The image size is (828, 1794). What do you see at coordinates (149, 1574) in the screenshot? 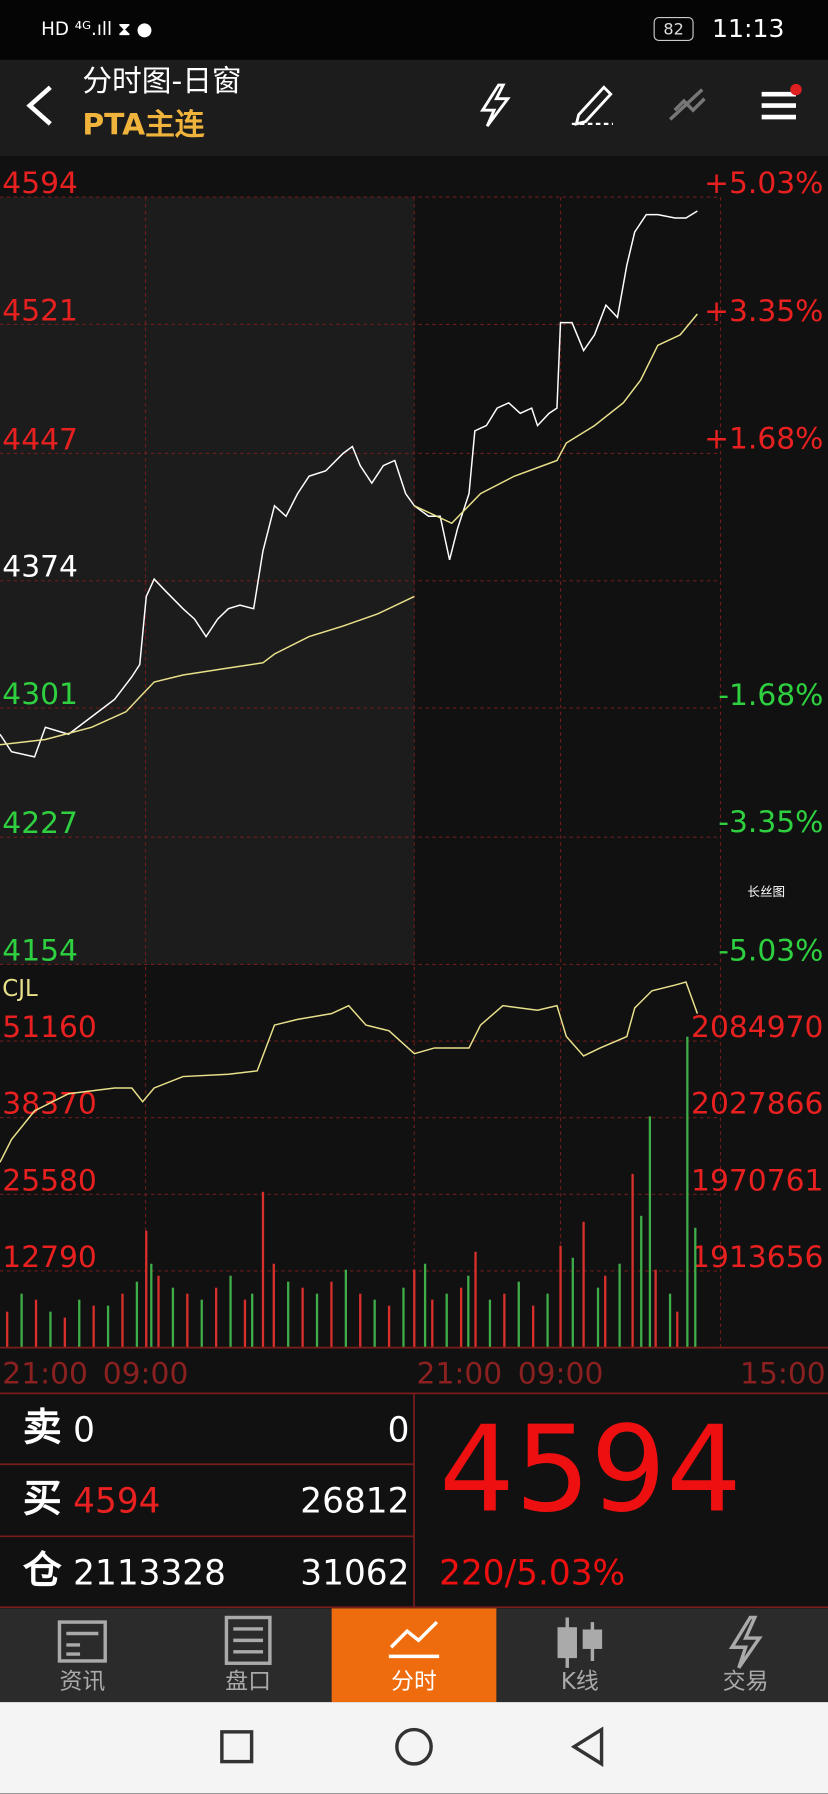
I see `quote-price: 2113328` at bounding box center [149, 1574].